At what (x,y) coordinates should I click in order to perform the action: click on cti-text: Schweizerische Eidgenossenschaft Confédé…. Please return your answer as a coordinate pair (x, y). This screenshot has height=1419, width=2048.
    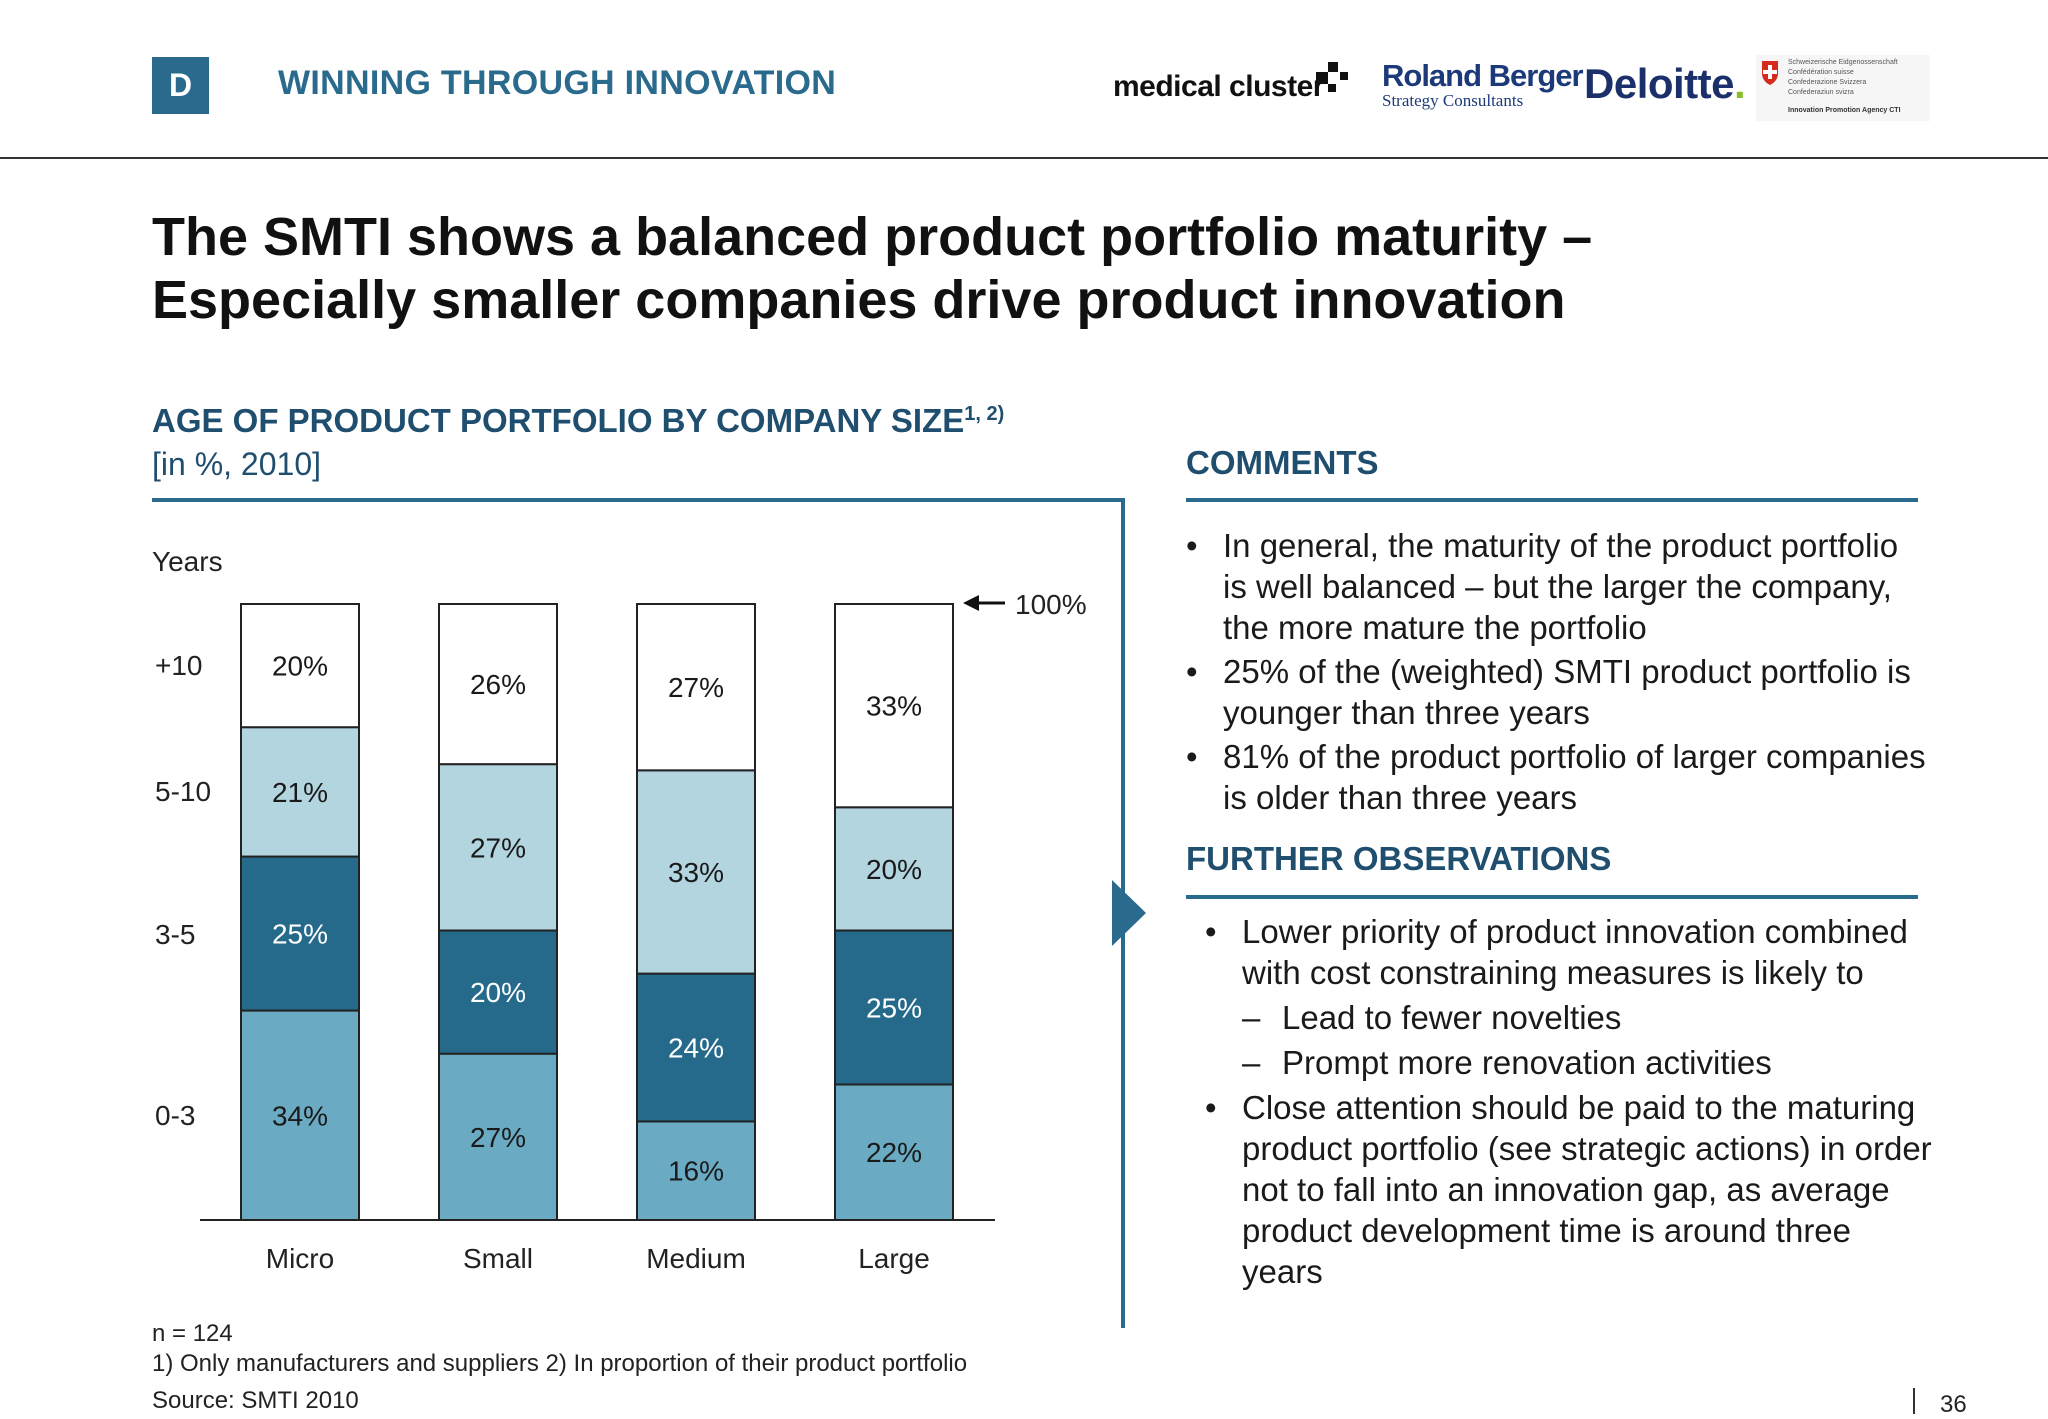
    Looking at the image, I should click on (1843, 77).